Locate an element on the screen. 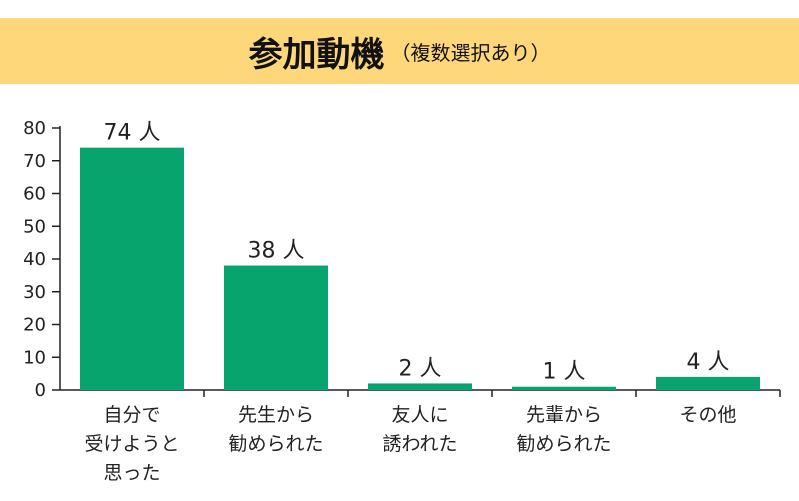 This screenshot has width=799, height=501. y-tick-label: 20 is located at coordinates (34, 325).